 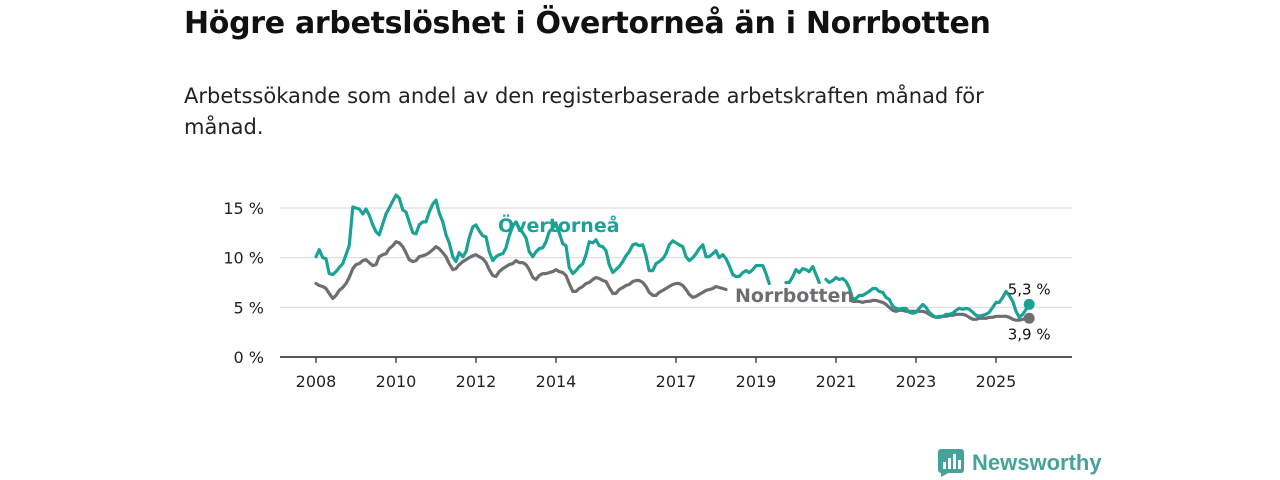 I want to click on x-tick-label: 2017, so click(x=676, y=381).